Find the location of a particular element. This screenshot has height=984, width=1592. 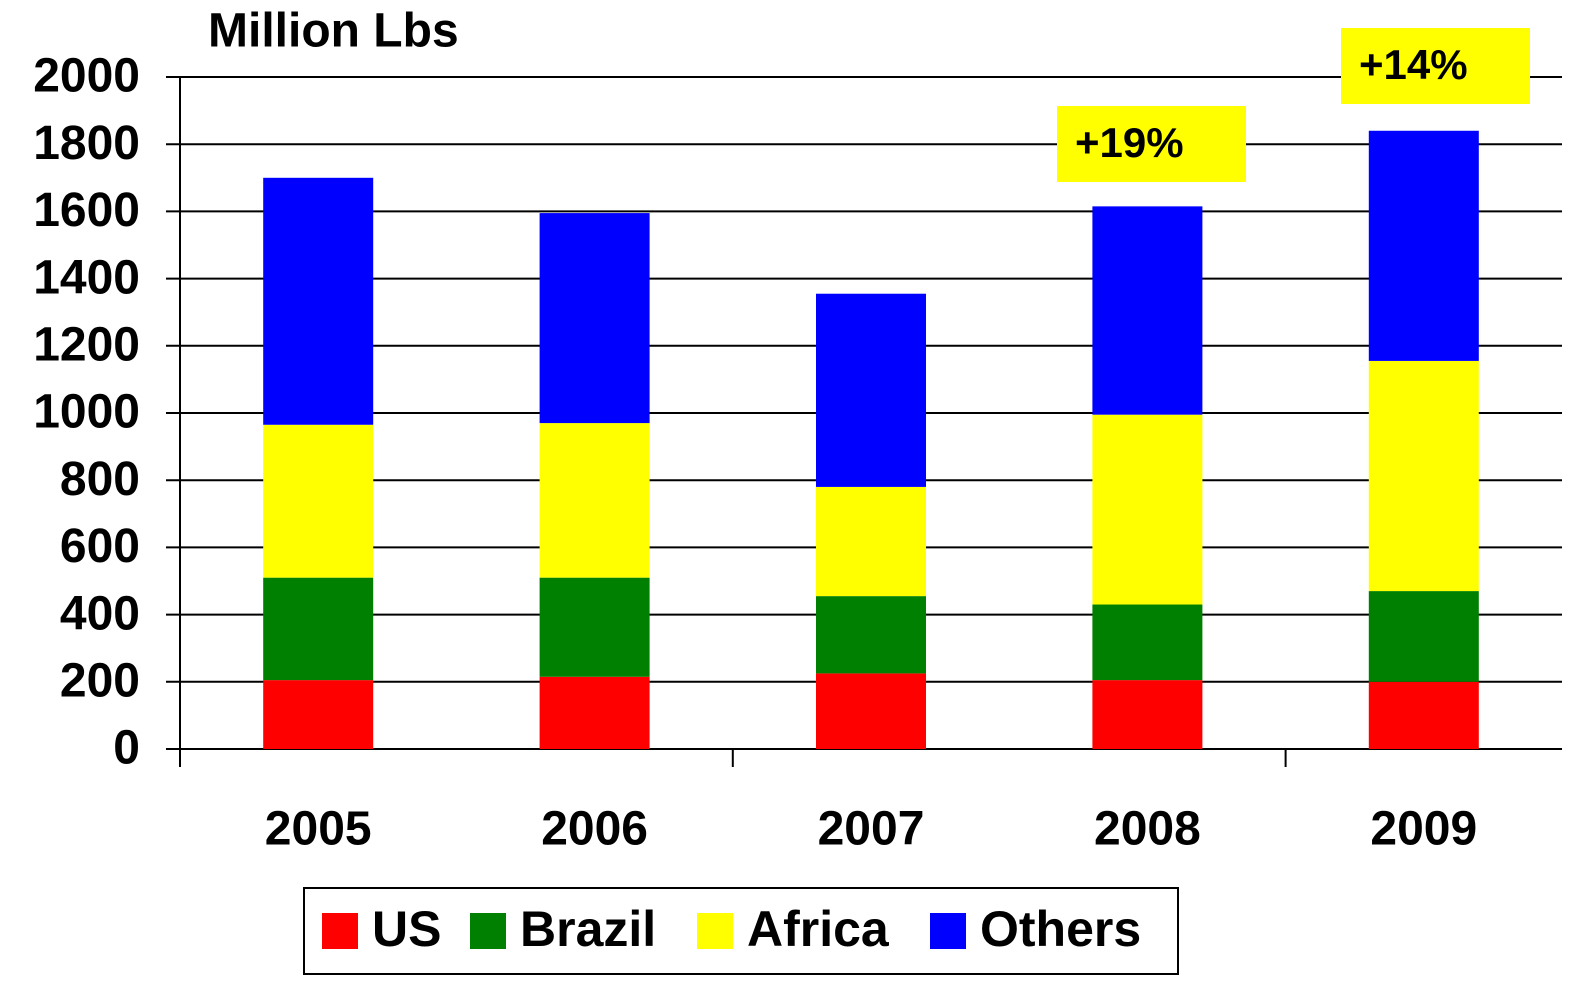

y-tick-label: 1600 is located at coordinates (86, 210).